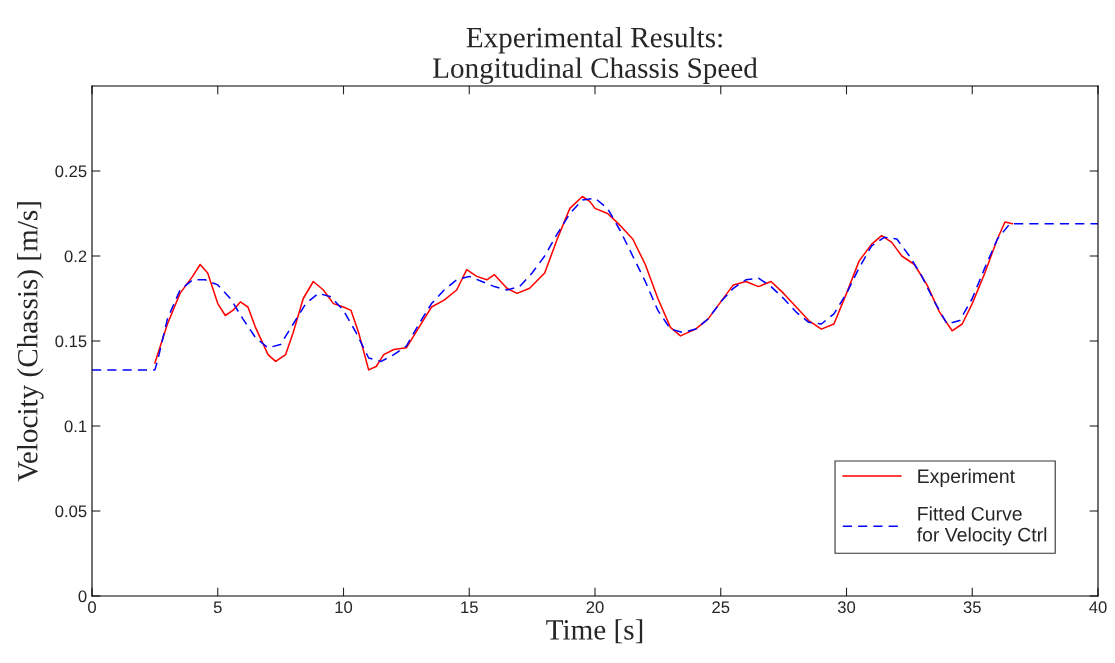 The image size is (1115, 663). I want to click on y-tick-label: 0.25, so click(71, 171).